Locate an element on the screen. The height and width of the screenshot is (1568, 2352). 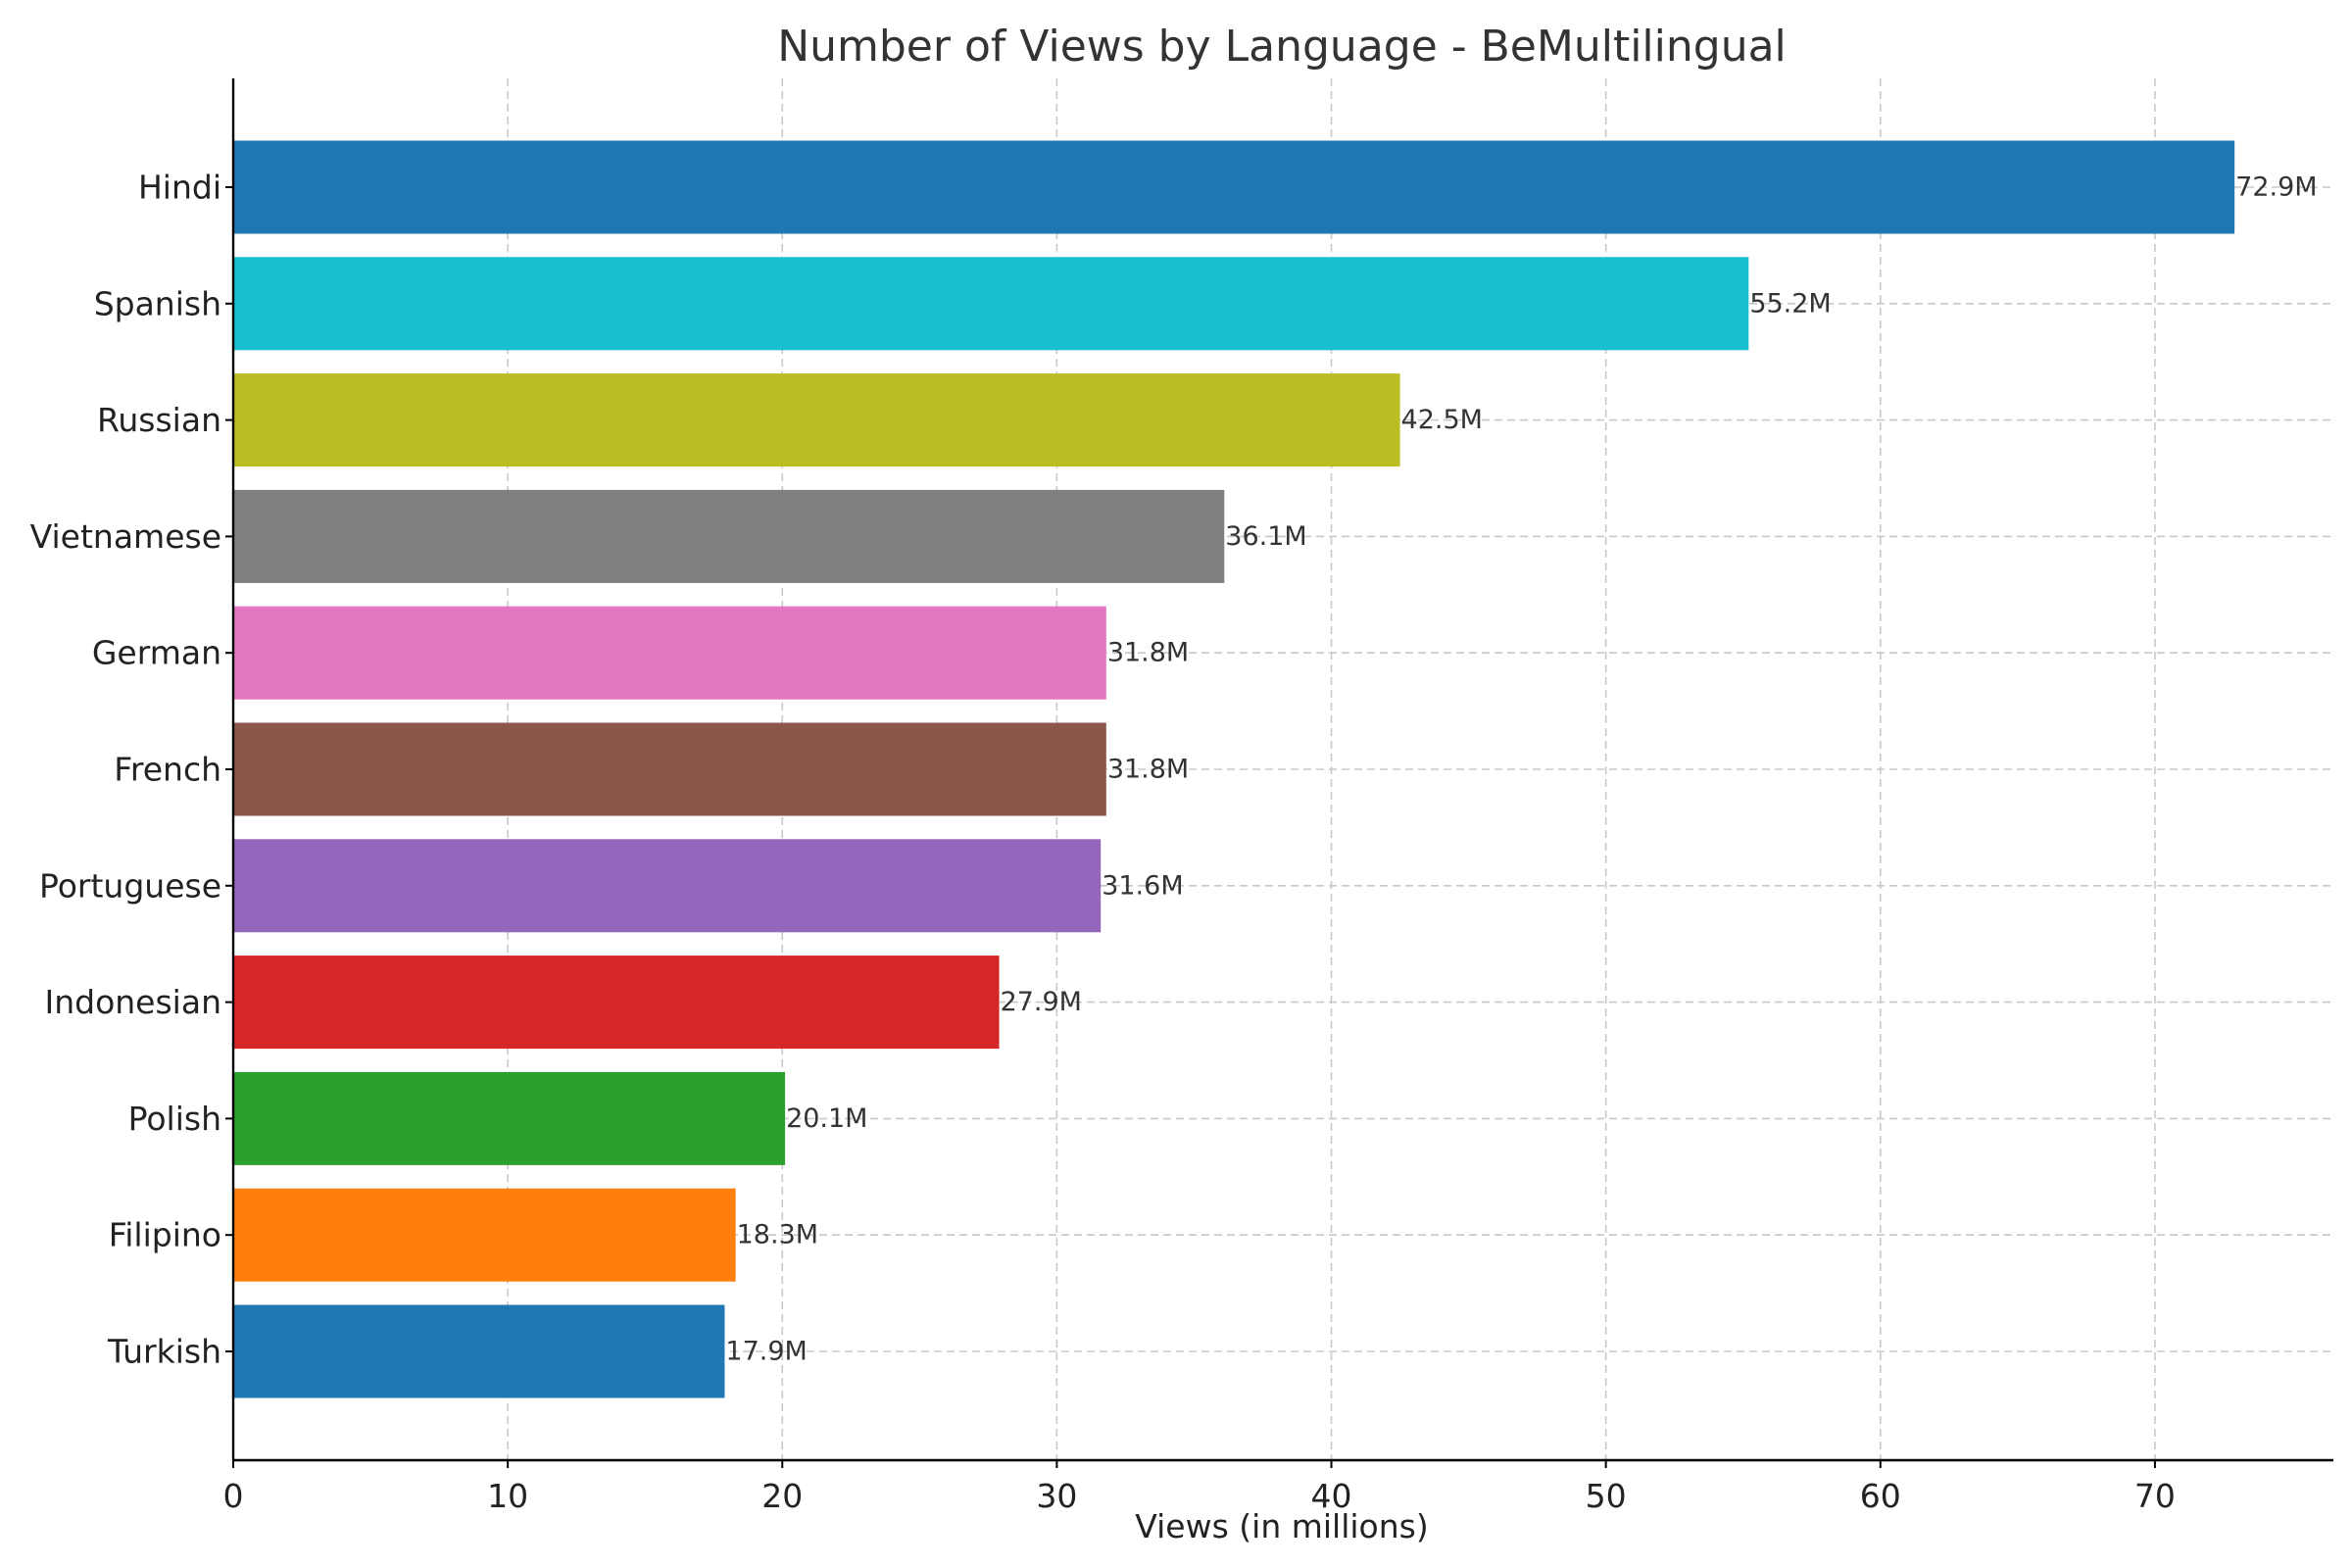
bar-portuguese is located at coordinates (667, 886).